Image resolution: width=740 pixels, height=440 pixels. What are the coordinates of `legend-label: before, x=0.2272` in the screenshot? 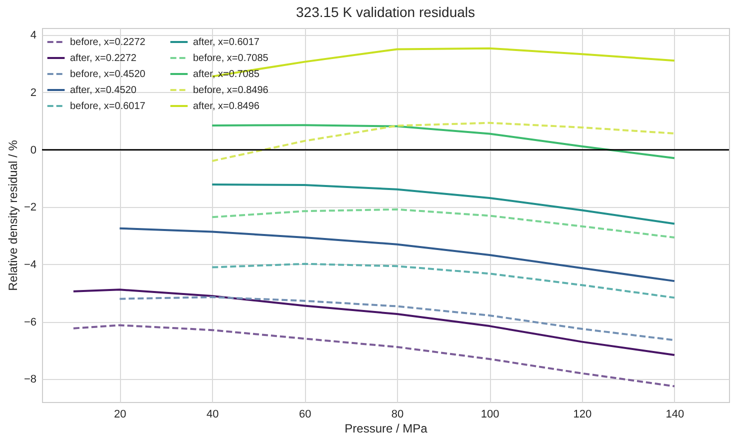 It's located at (108, 42).